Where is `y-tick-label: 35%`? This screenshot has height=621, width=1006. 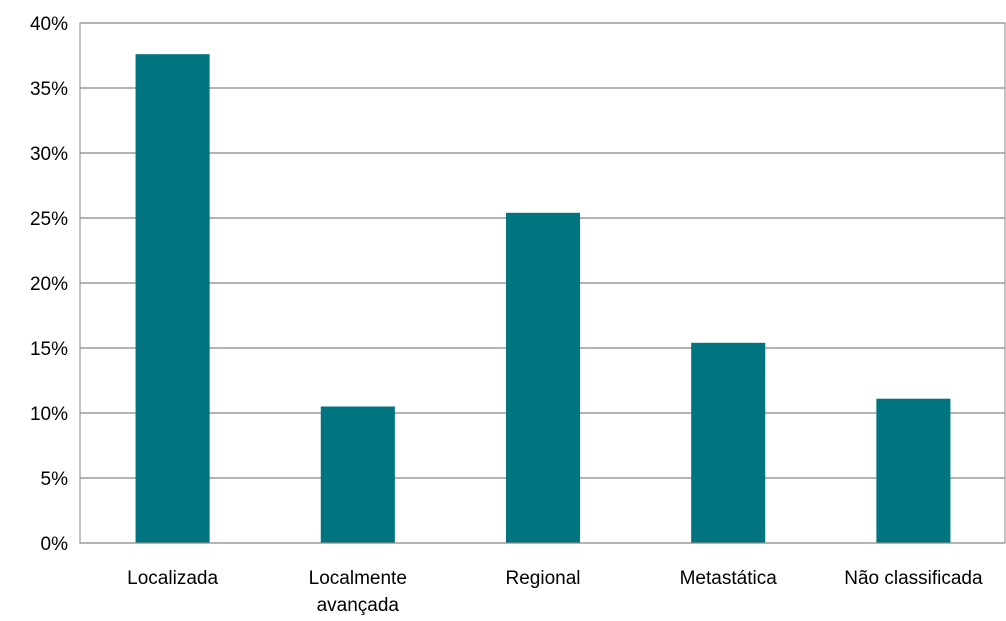
y-tick-label: 35% is located at coordinates (49, 89).